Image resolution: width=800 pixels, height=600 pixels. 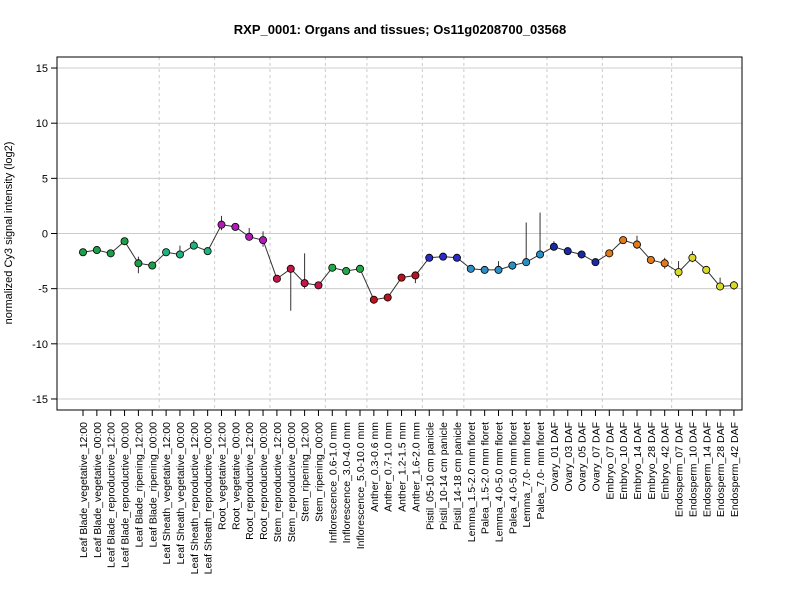 What do you see at coordinates (666, 461) in the screenshot?
I see `x-tick-label: Embryo_42 DAF` at bounding box center [666, 461].